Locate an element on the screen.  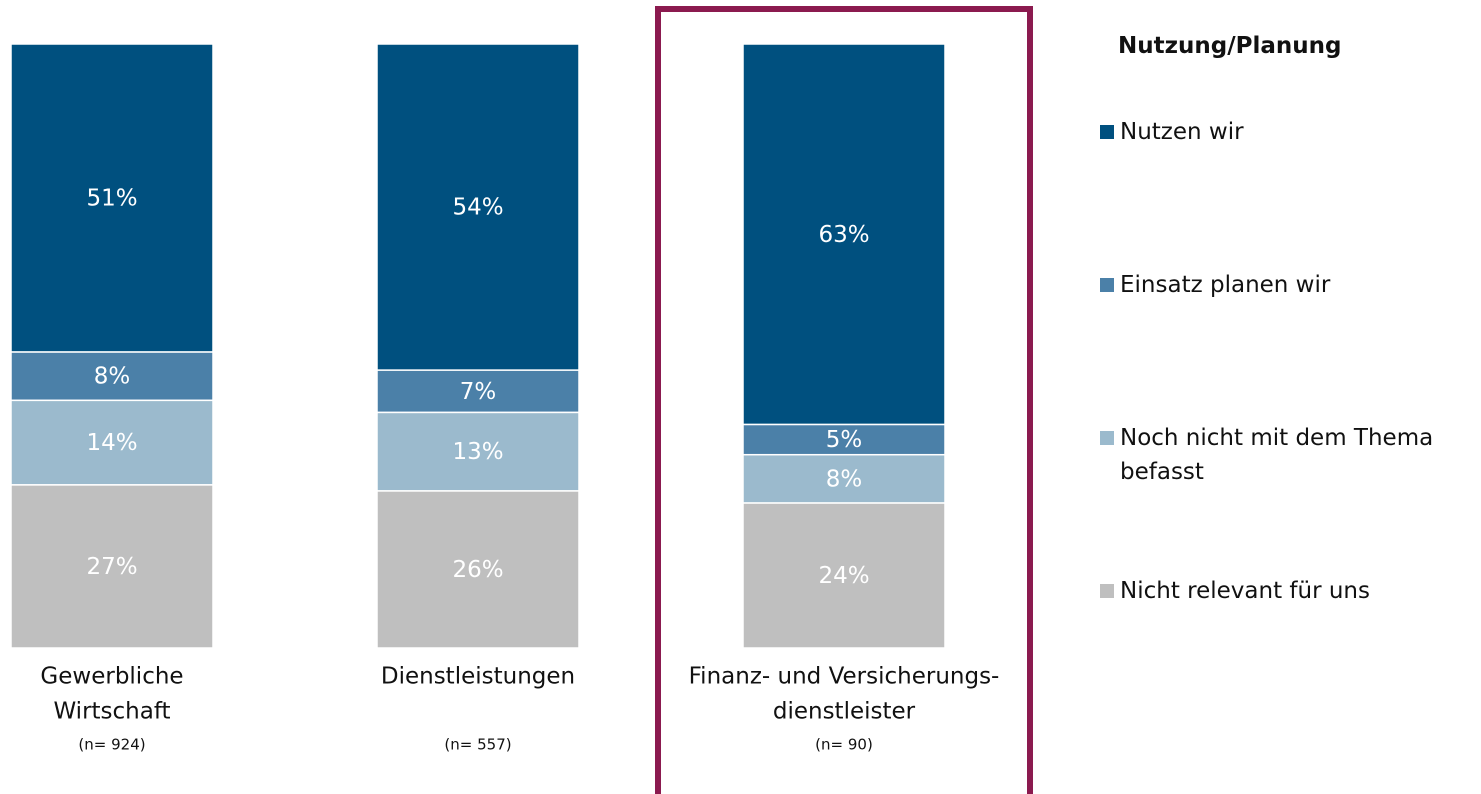
data-label: 27% is located at coordinates (111, 567).